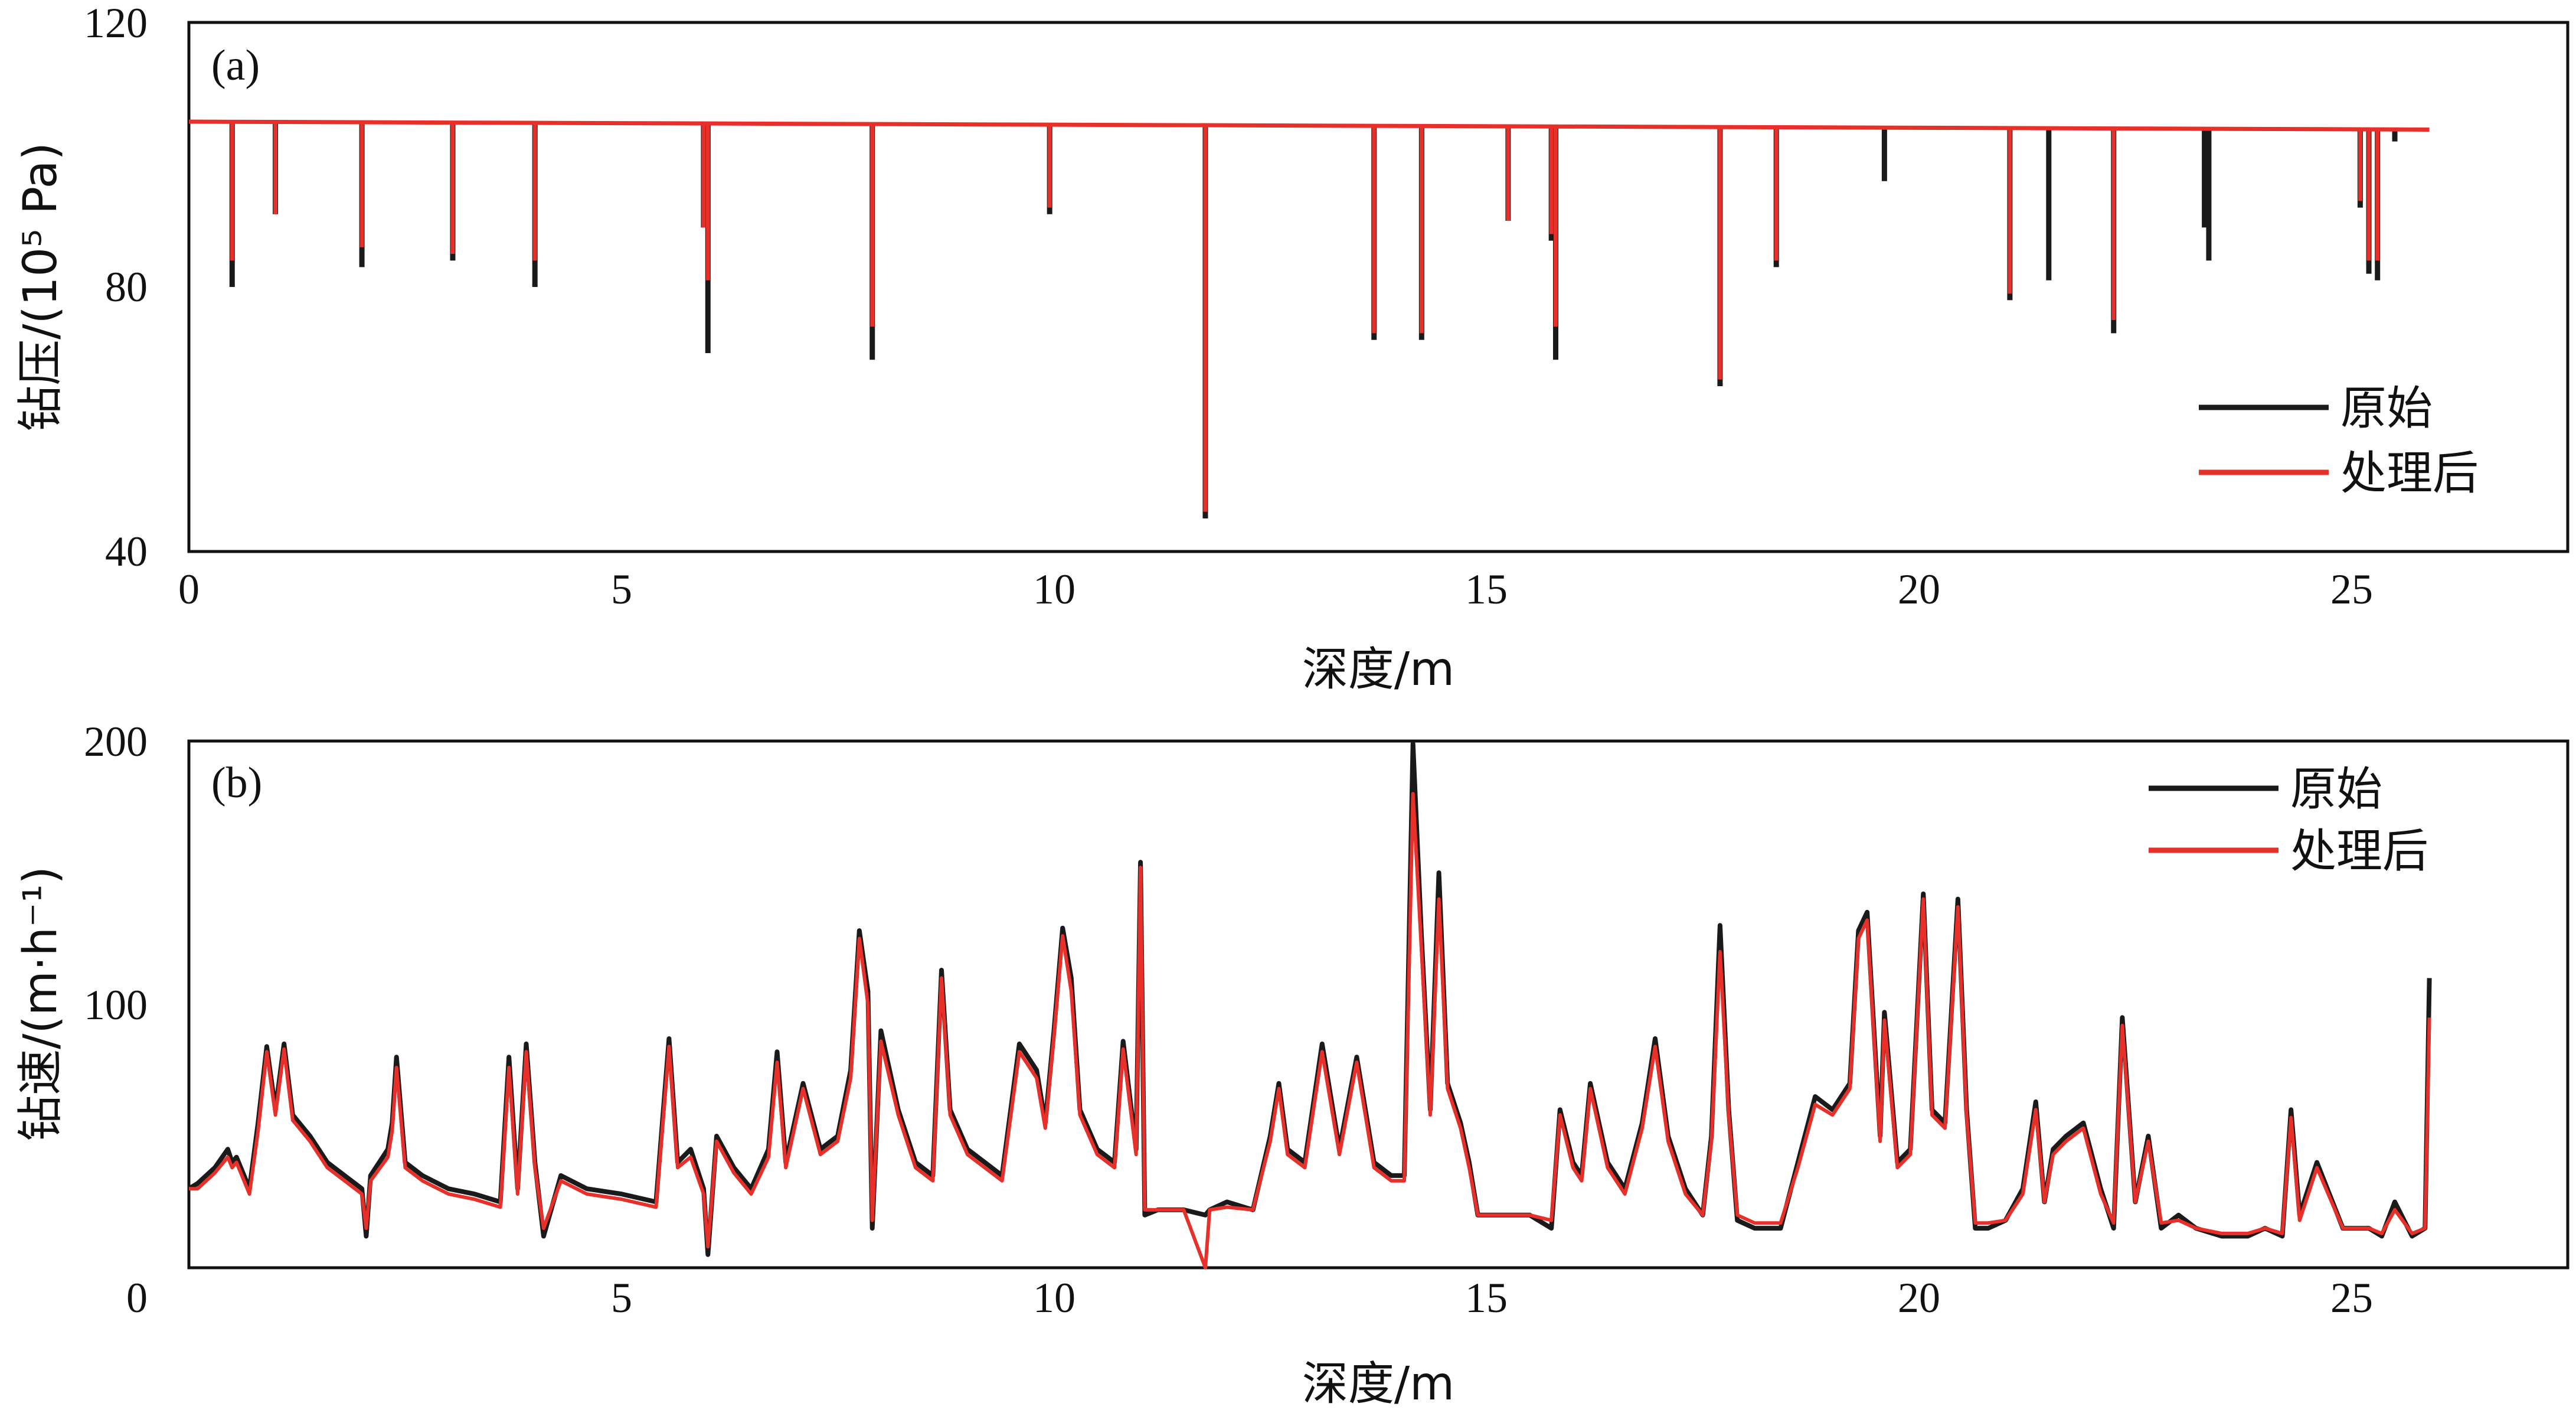 The width and height of the screenshot is (2576, 1413). Describe the element at coordinates (40, 1003) in the screenshot. I see `panel-b-ylabel: 钻速/(m·h⁻¹)` at that location.